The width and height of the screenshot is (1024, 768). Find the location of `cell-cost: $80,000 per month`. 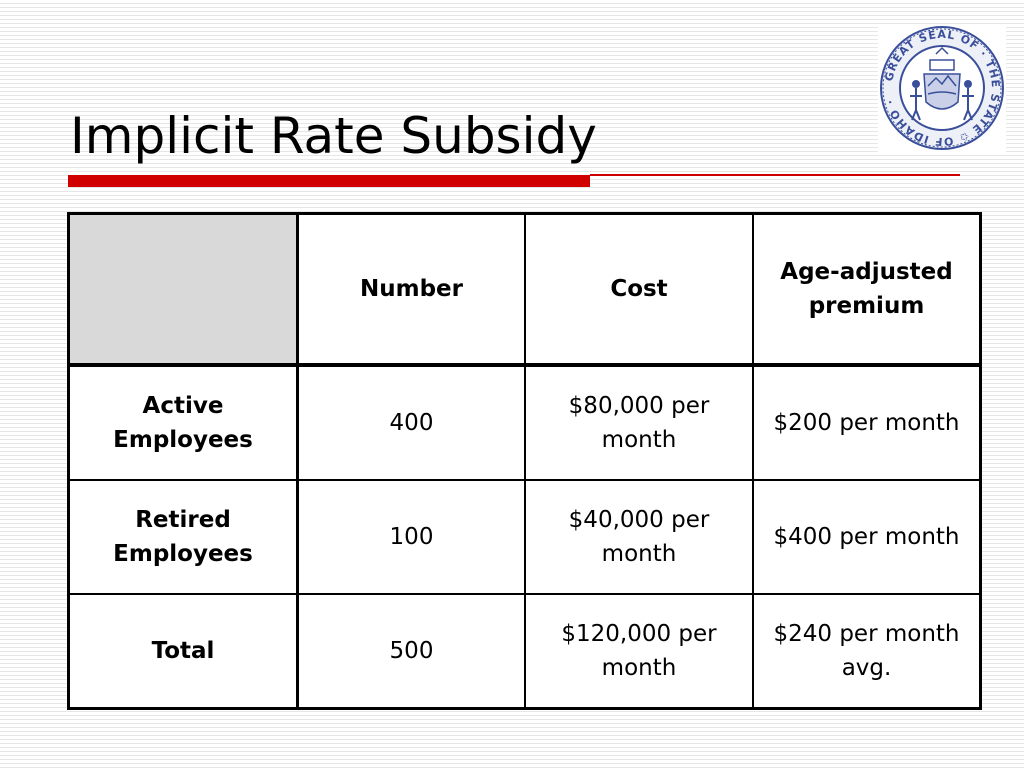

cell-cost: $80,000 per month is located at coordinates (639, 422).